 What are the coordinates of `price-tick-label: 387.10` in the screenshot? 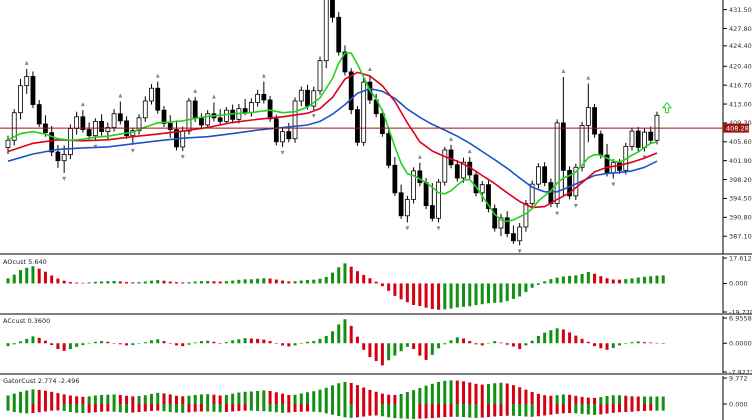 It's located at (740, 236).